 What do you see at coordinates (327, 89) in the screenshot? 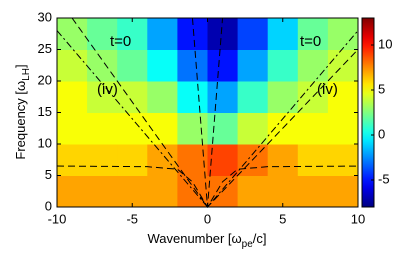
I see `annotation: (iv)` at bounding box center [327, 89].